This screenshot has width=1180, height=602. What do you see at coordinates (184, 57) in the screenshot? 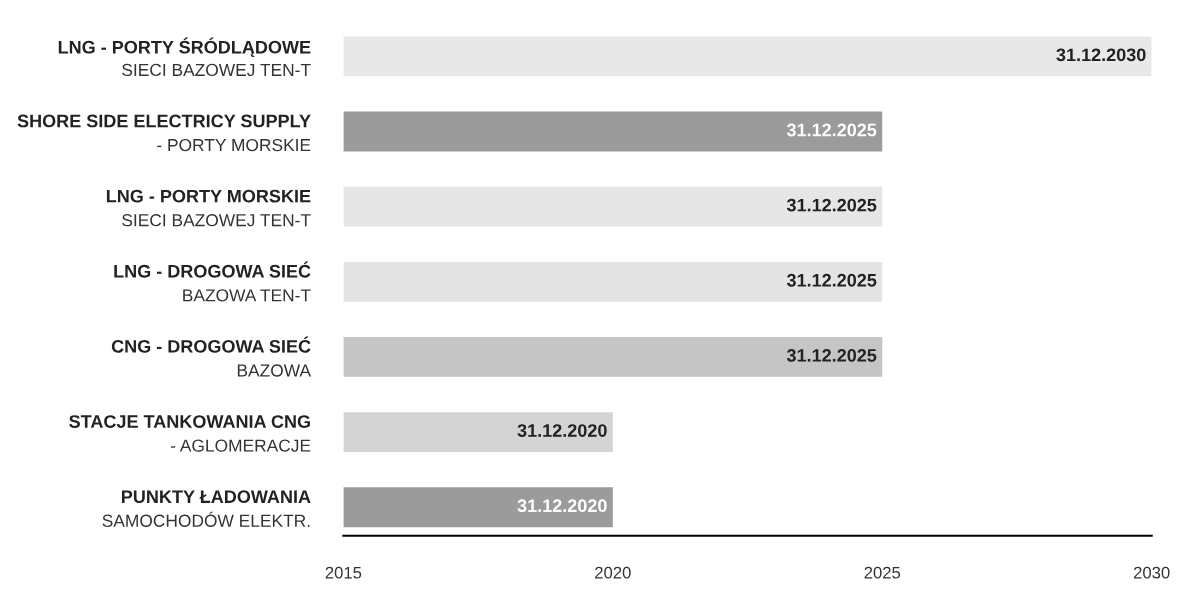
I see `y-tick-label: LNG - PORTY ŚRÓDLĄDOWE SIECI BAZOWEJ TEN-T` at bounding box center [184, 57].